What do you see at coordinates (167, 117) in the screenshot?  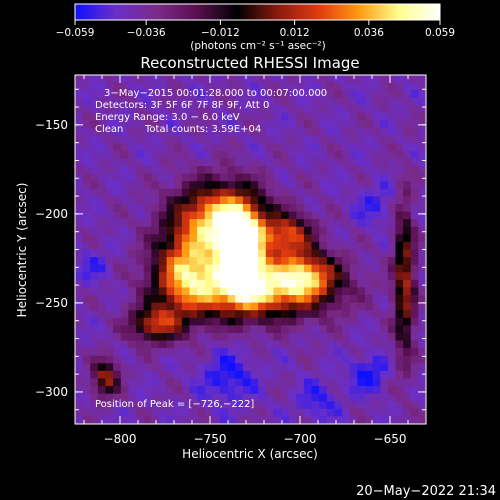 I see `annotation-energy-range: Energy Range: 3.0 − 6.0 keV` at bounding box center [167, 117].